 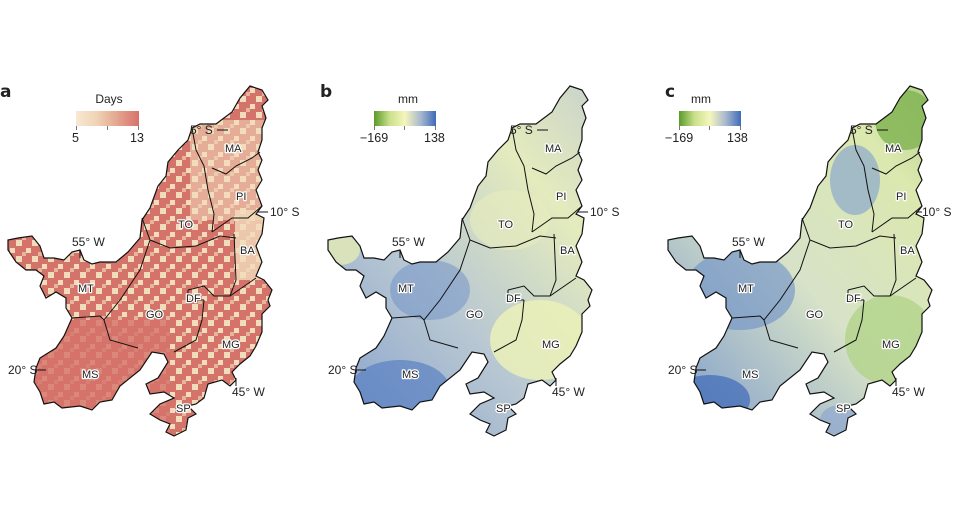 What do you see at coordinates (75, 138) in the screenshot?
I see `legend-min: 5` at bounding box center [75, 138].